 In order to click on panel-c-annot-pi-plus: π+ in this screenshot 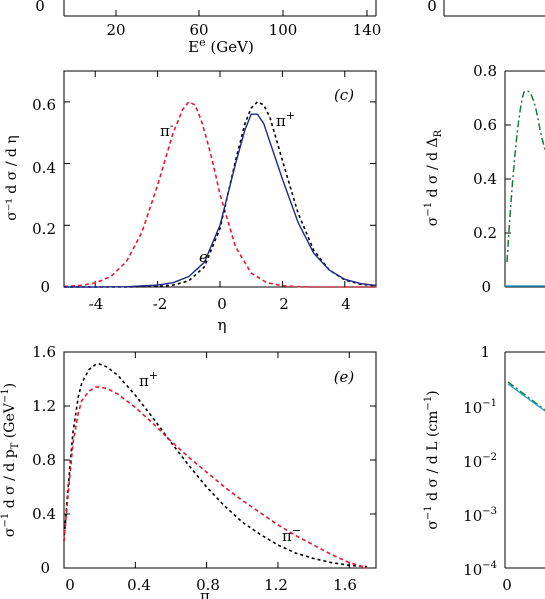, I will do `click(285, 119)`.